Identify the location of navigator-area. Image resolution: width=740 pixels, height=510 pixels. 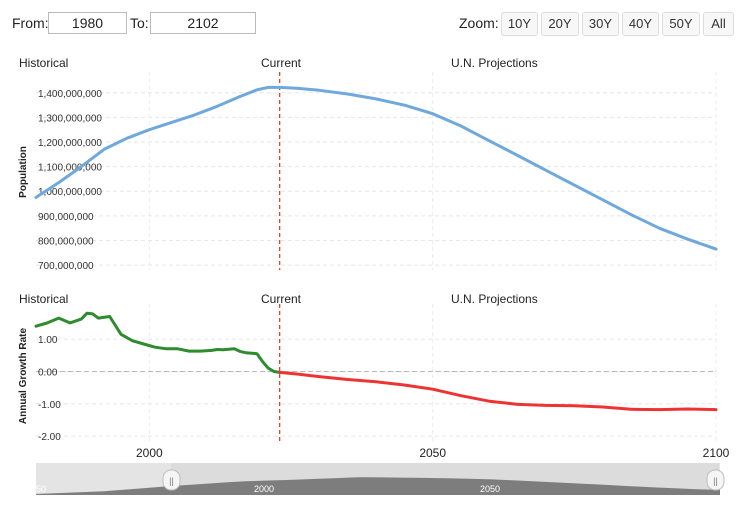
(378, 486).